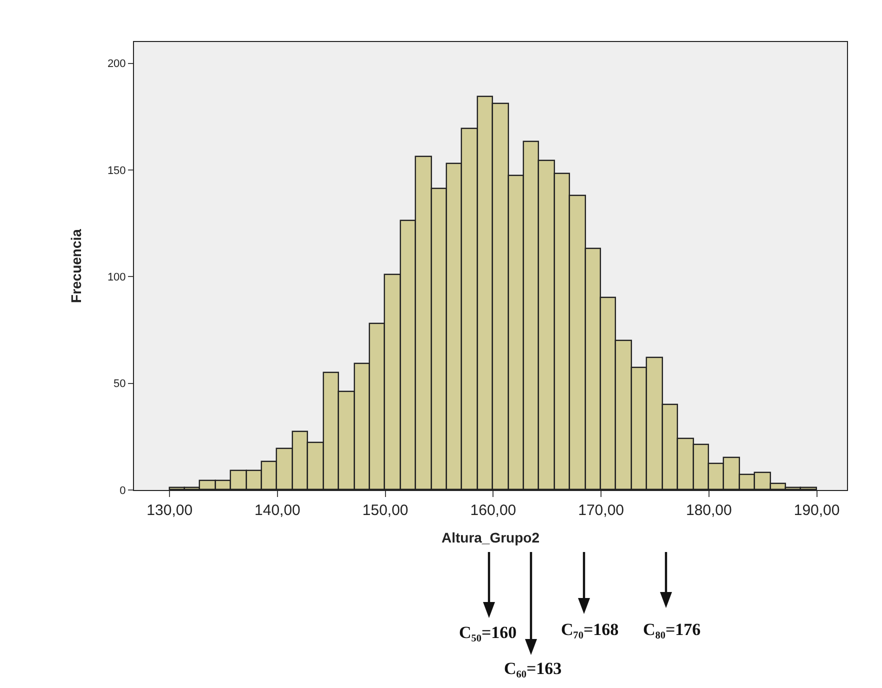 The image size is (882, 688). What do you see at coordinates (590, 629) in the screenshot?
I see `text: C₇₀=168` at bounding box center [590, 629].